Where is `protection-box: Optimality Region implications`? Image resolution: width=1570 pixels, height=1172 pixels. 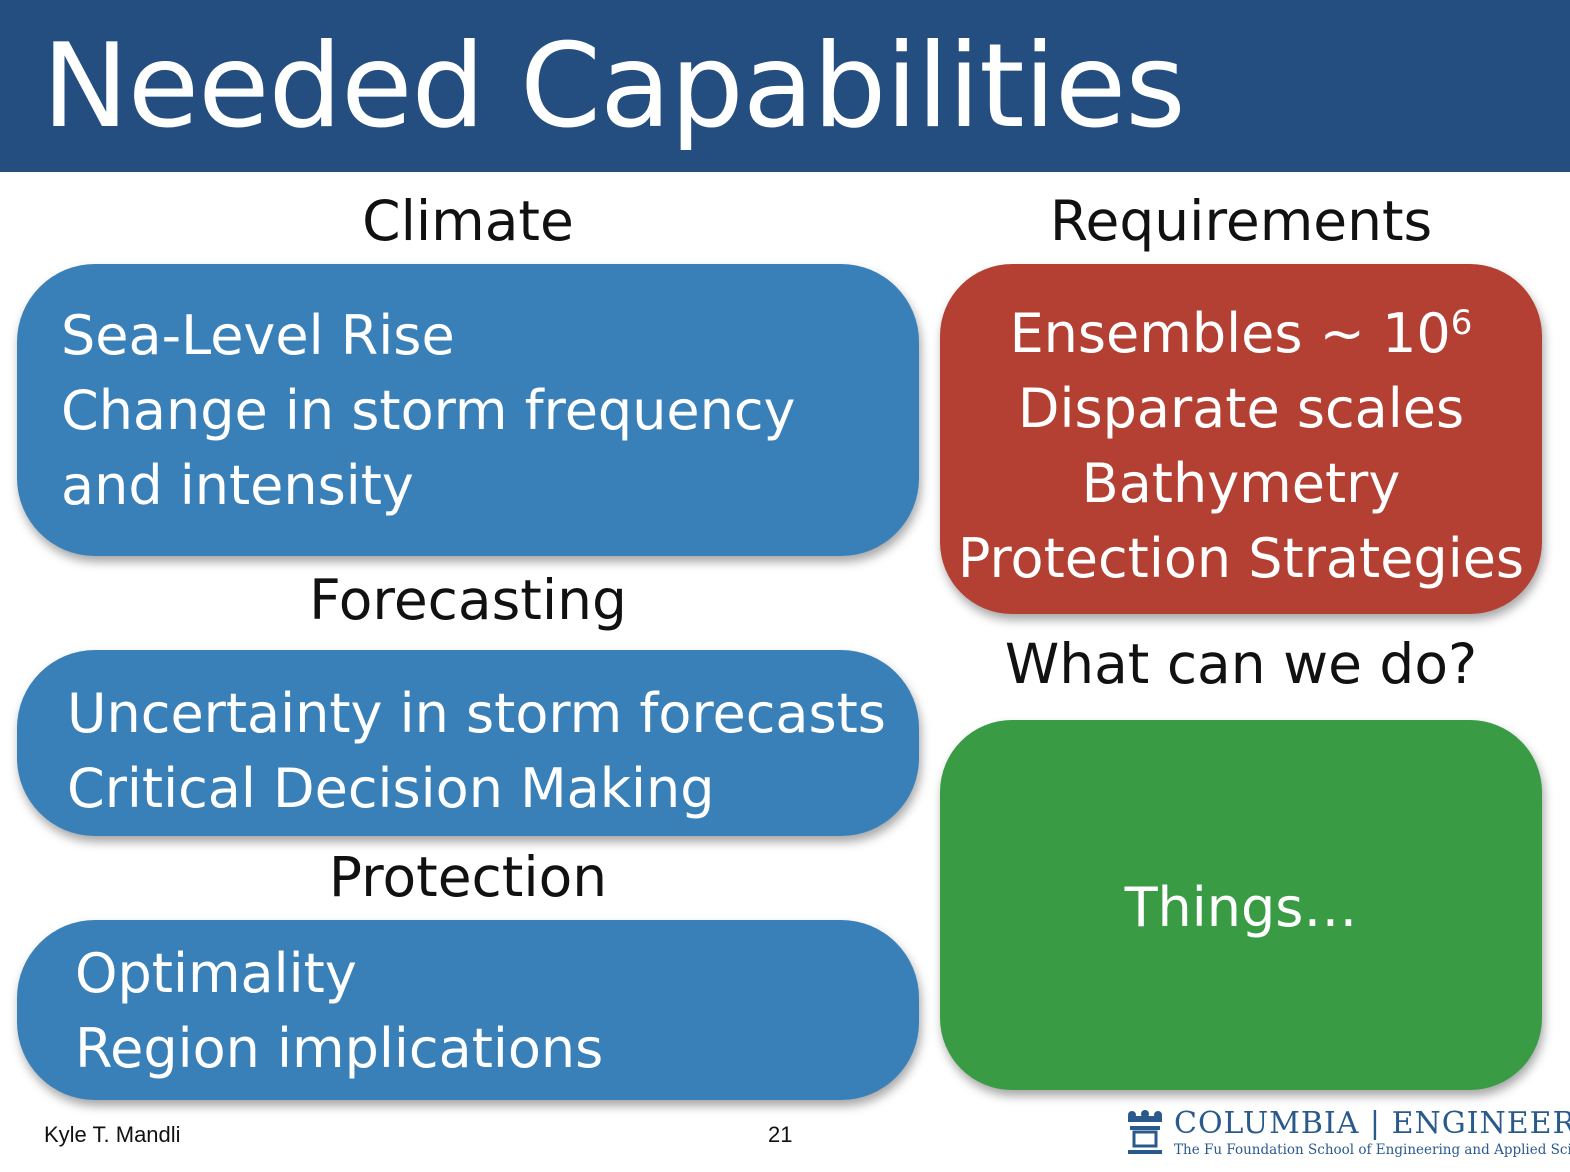
protection-box: Optimality Region implications is located at coordinates (468, 1010).